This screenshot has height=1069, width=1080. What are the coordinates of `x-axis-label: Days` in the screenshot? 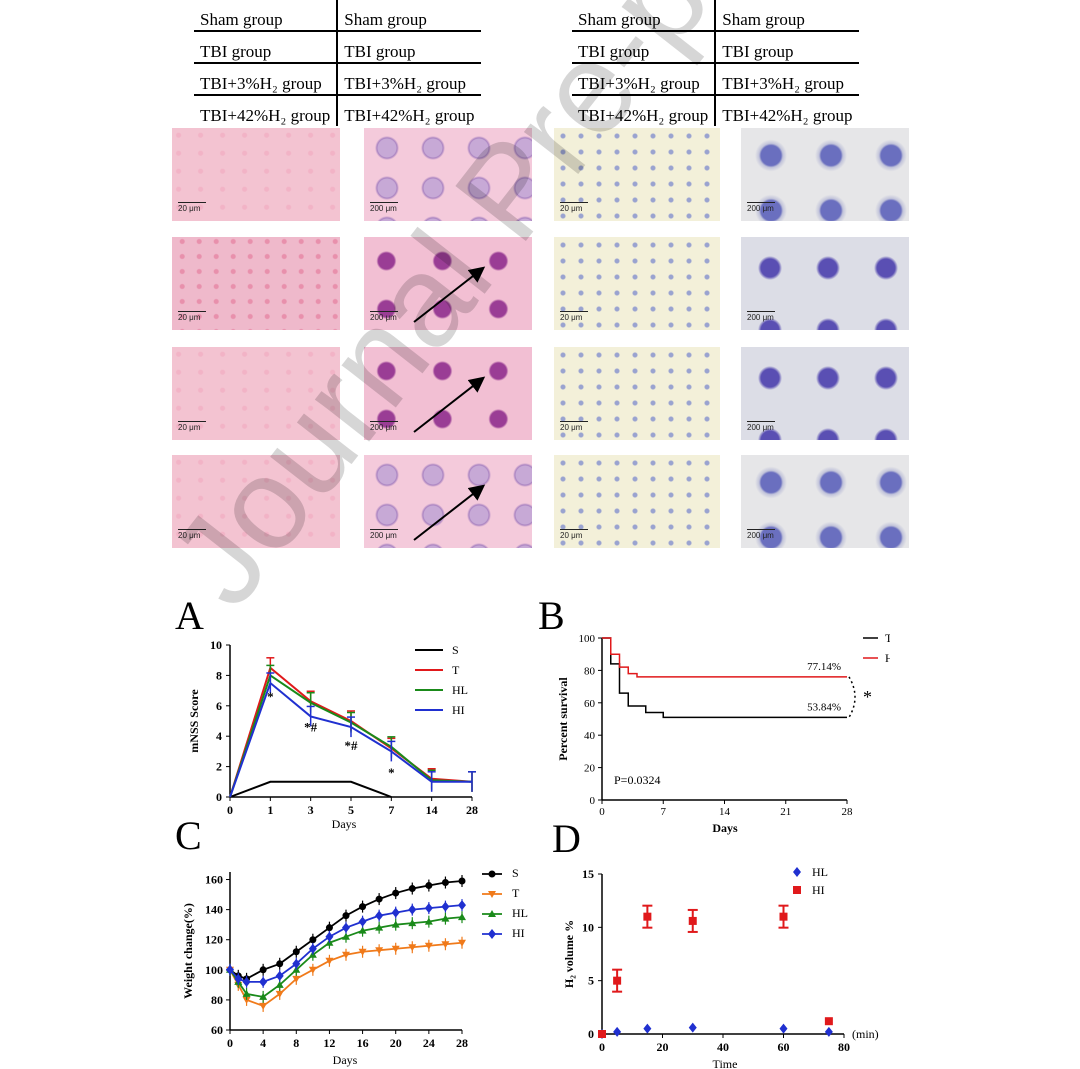 It's located at (345, 1060).